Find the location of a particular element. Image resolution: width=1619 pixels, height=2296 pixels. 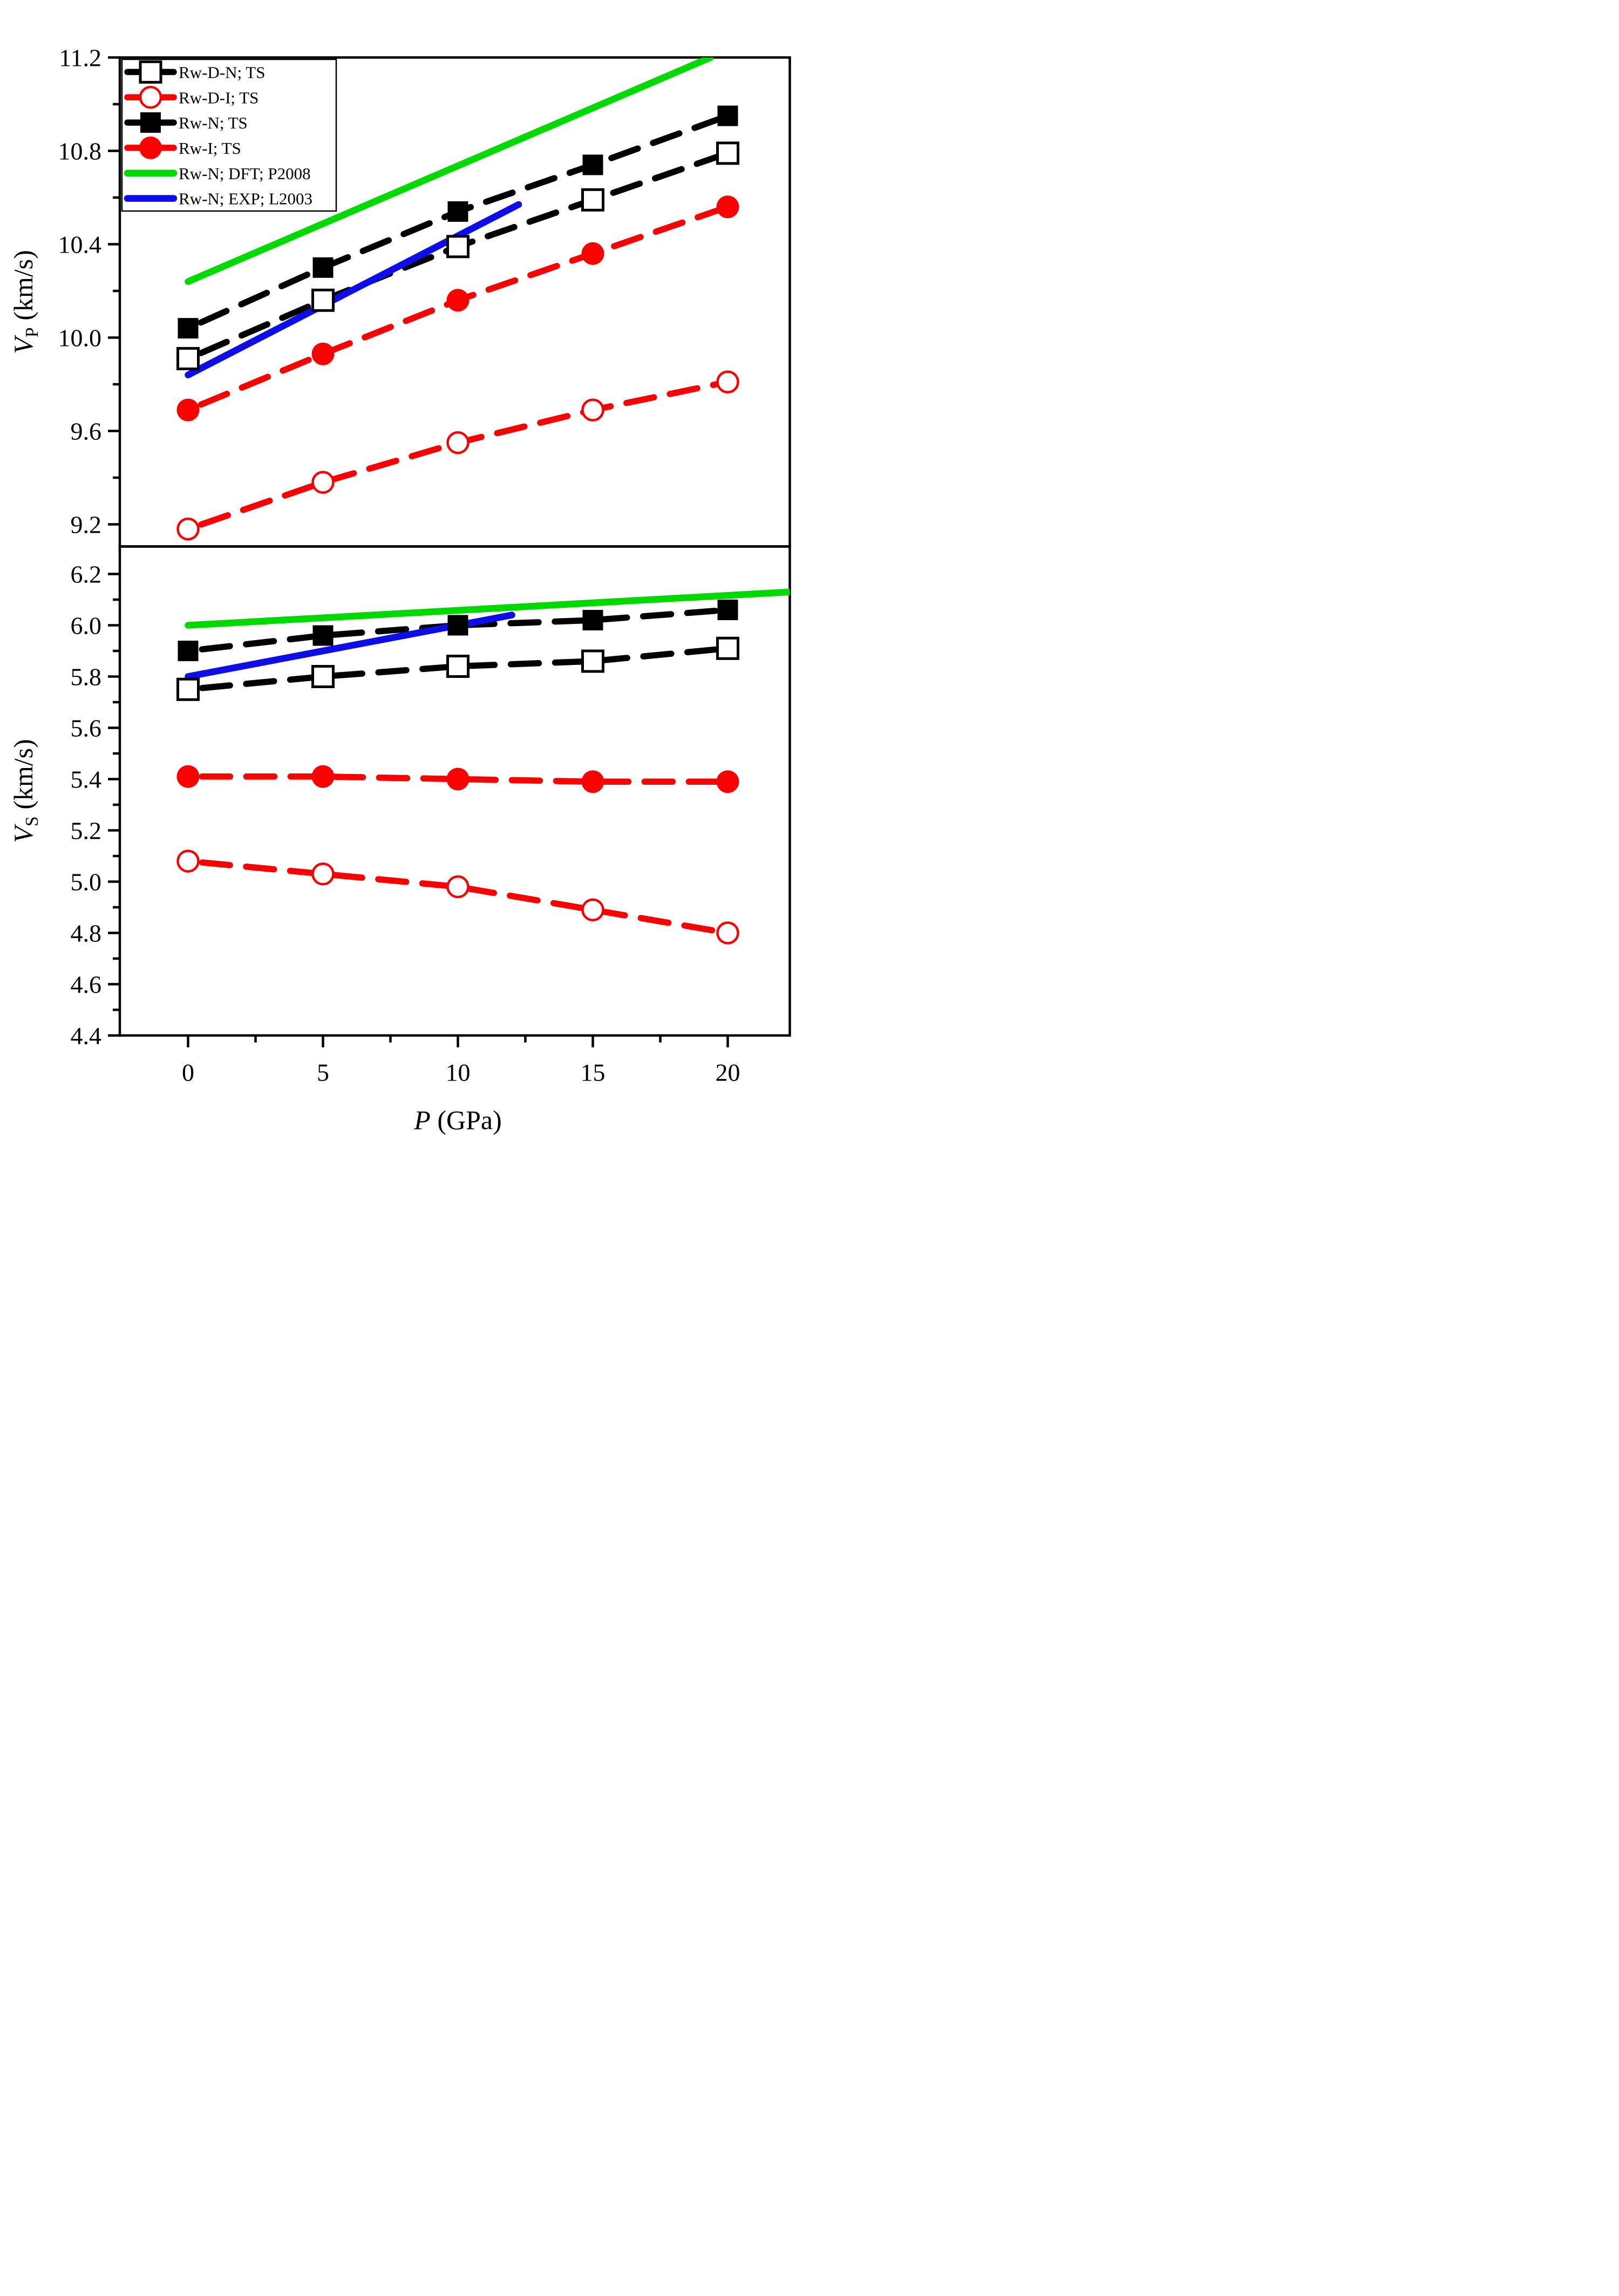

bottom-y-axis-tick-label: 5.2 is located at coordinates (86, 831).